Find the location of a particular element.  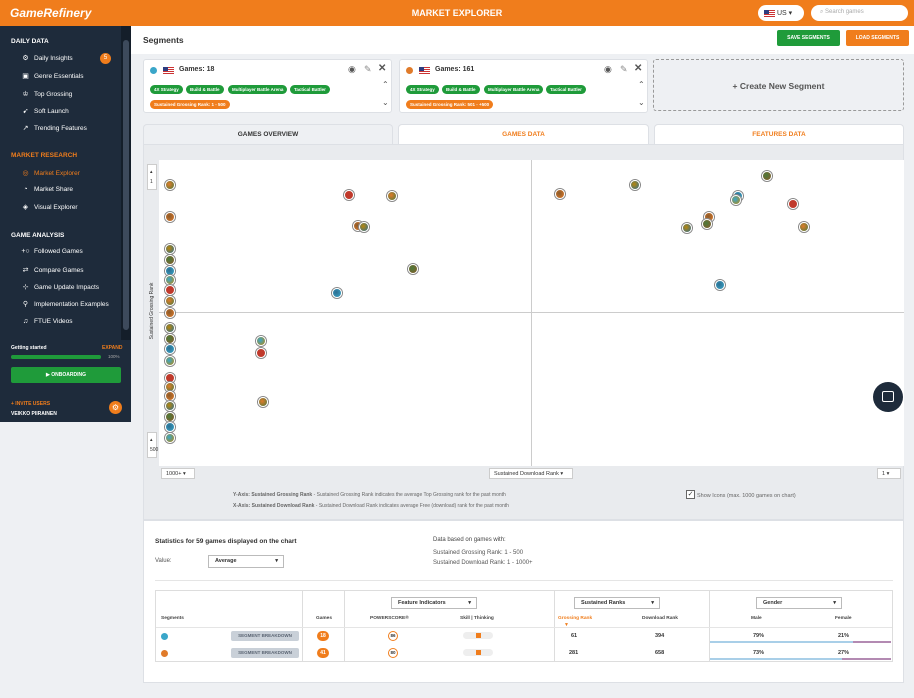

sidebar-item-visual-explorer: ◈ Visual Explorer is located at coordinates (49, 207).